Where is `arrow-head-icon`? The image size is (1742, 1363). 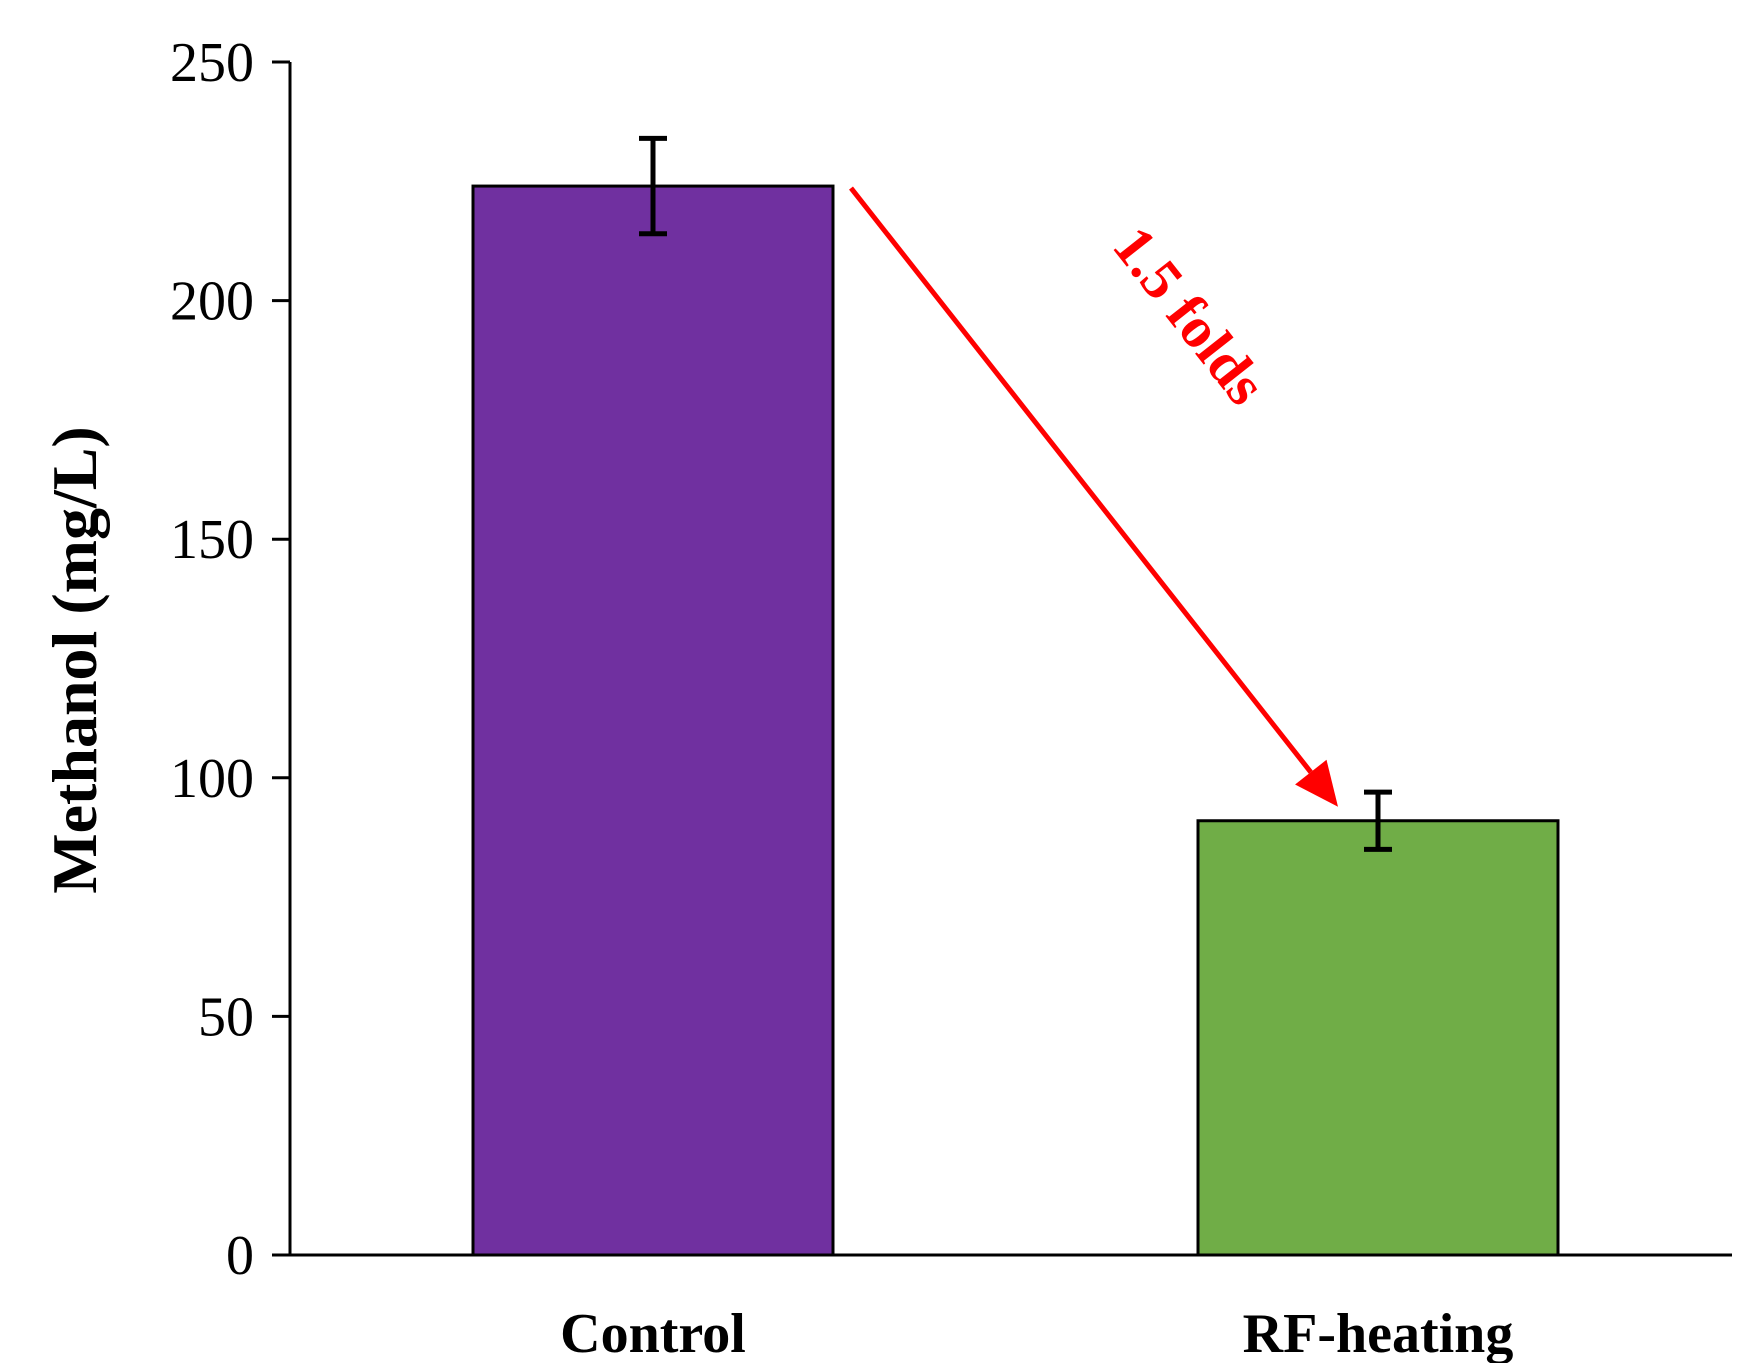 arrow-head-icon is located at coordinates (1316, 783).